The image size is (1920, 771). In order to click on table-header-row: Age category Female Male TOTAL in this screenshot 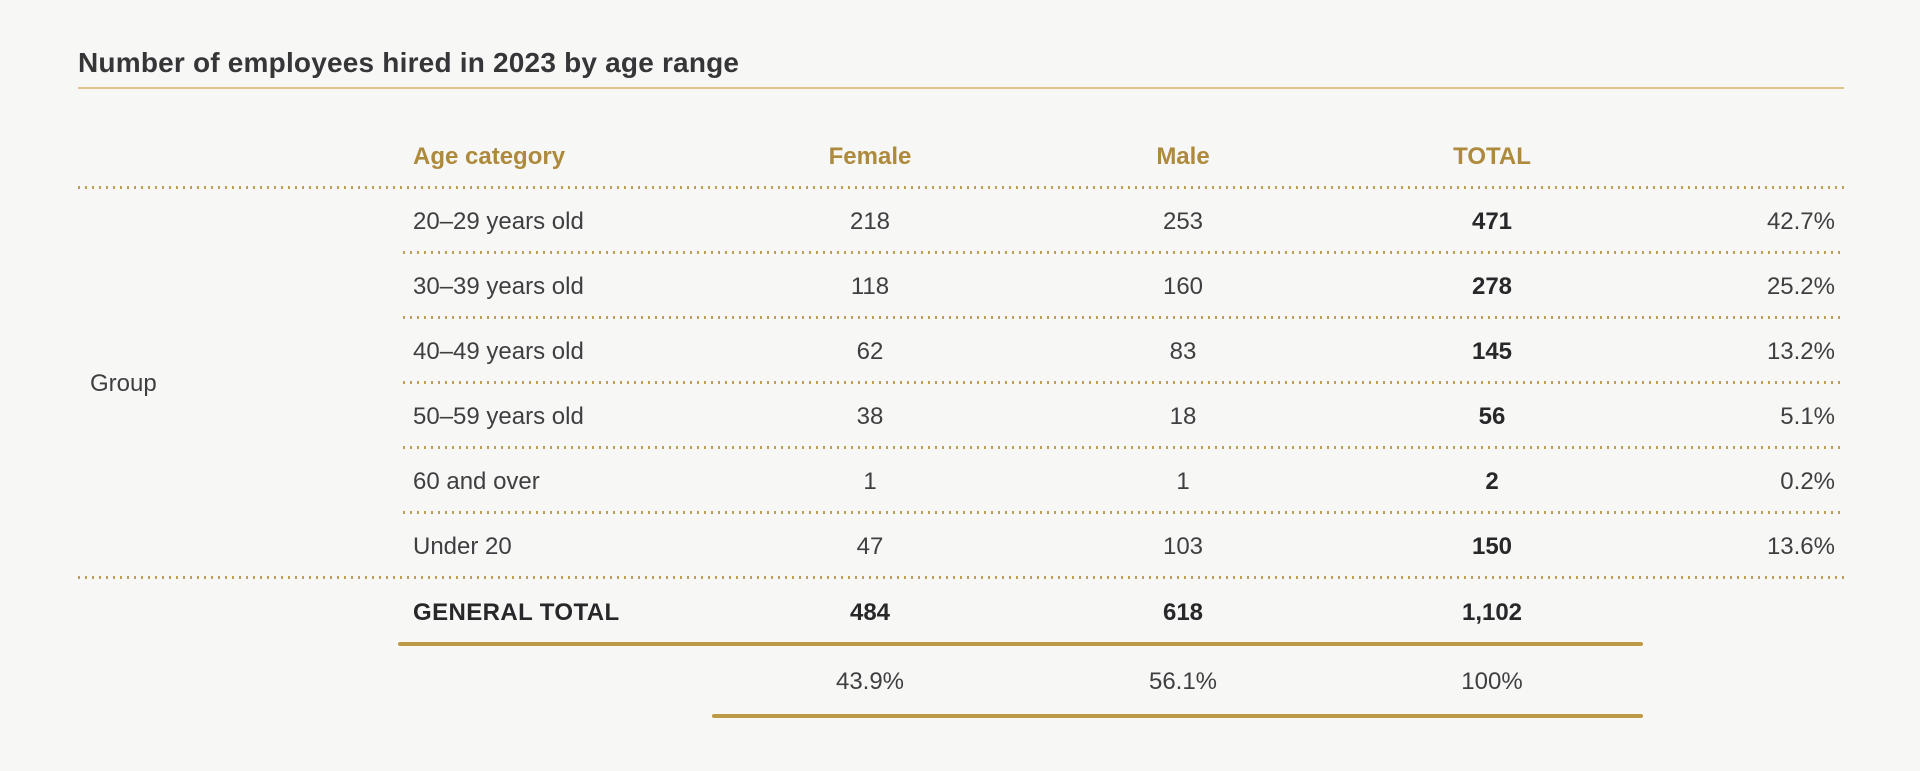, I will do `click(961, 156)`.